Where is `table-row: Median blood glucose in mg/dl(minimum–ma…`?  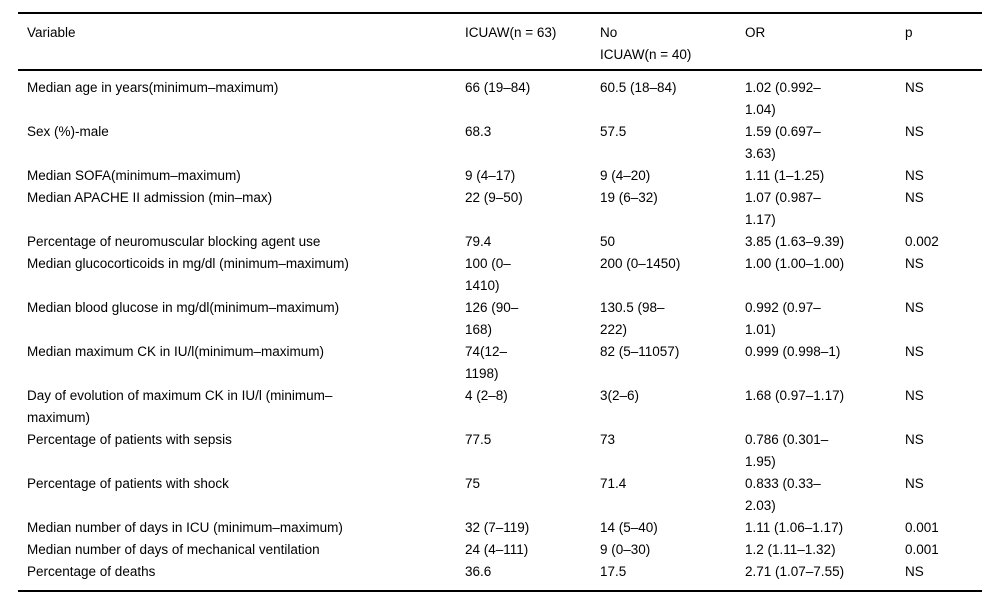 table-row: Median blood glucose in mg/dl(minimum–ma… is located at coordinates (500, 319).